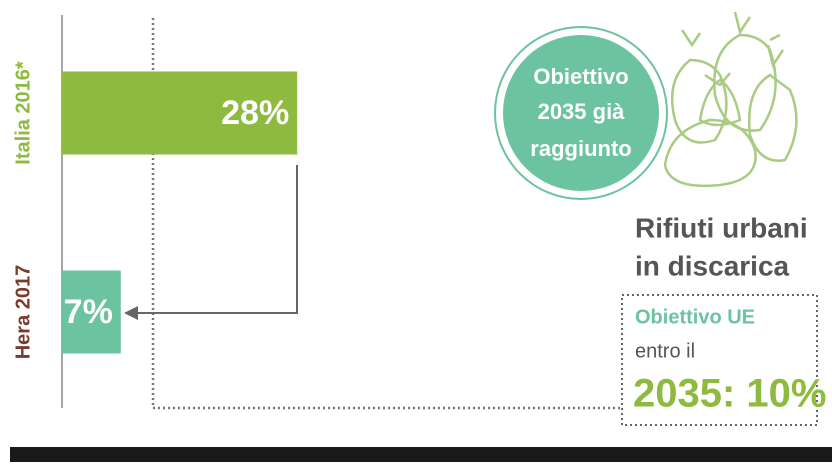  What do you see at coordinates (255, 113) in the screenshot?
I see `value-label: 28%` at bounding box center [255, 113].